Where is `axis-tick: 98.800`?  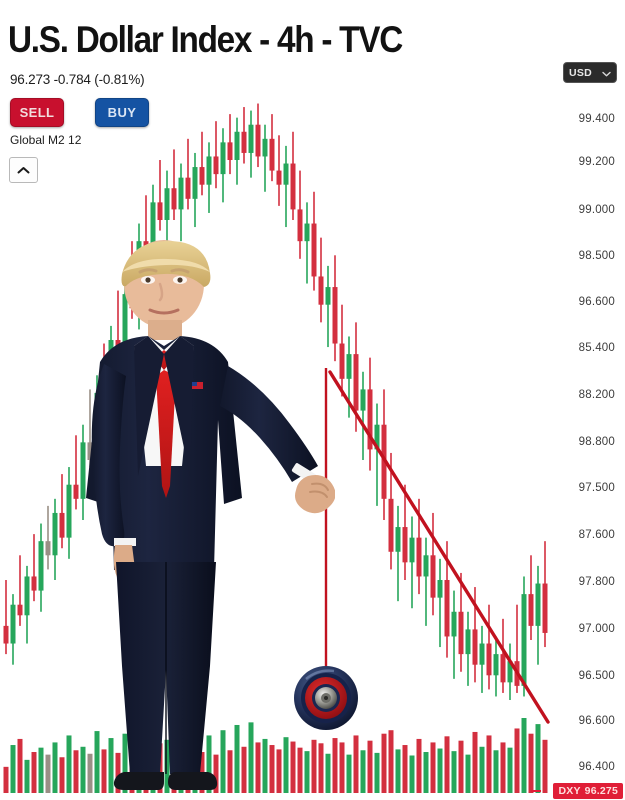
axis-tick: 98.800 is located at coordinates (596, 442).